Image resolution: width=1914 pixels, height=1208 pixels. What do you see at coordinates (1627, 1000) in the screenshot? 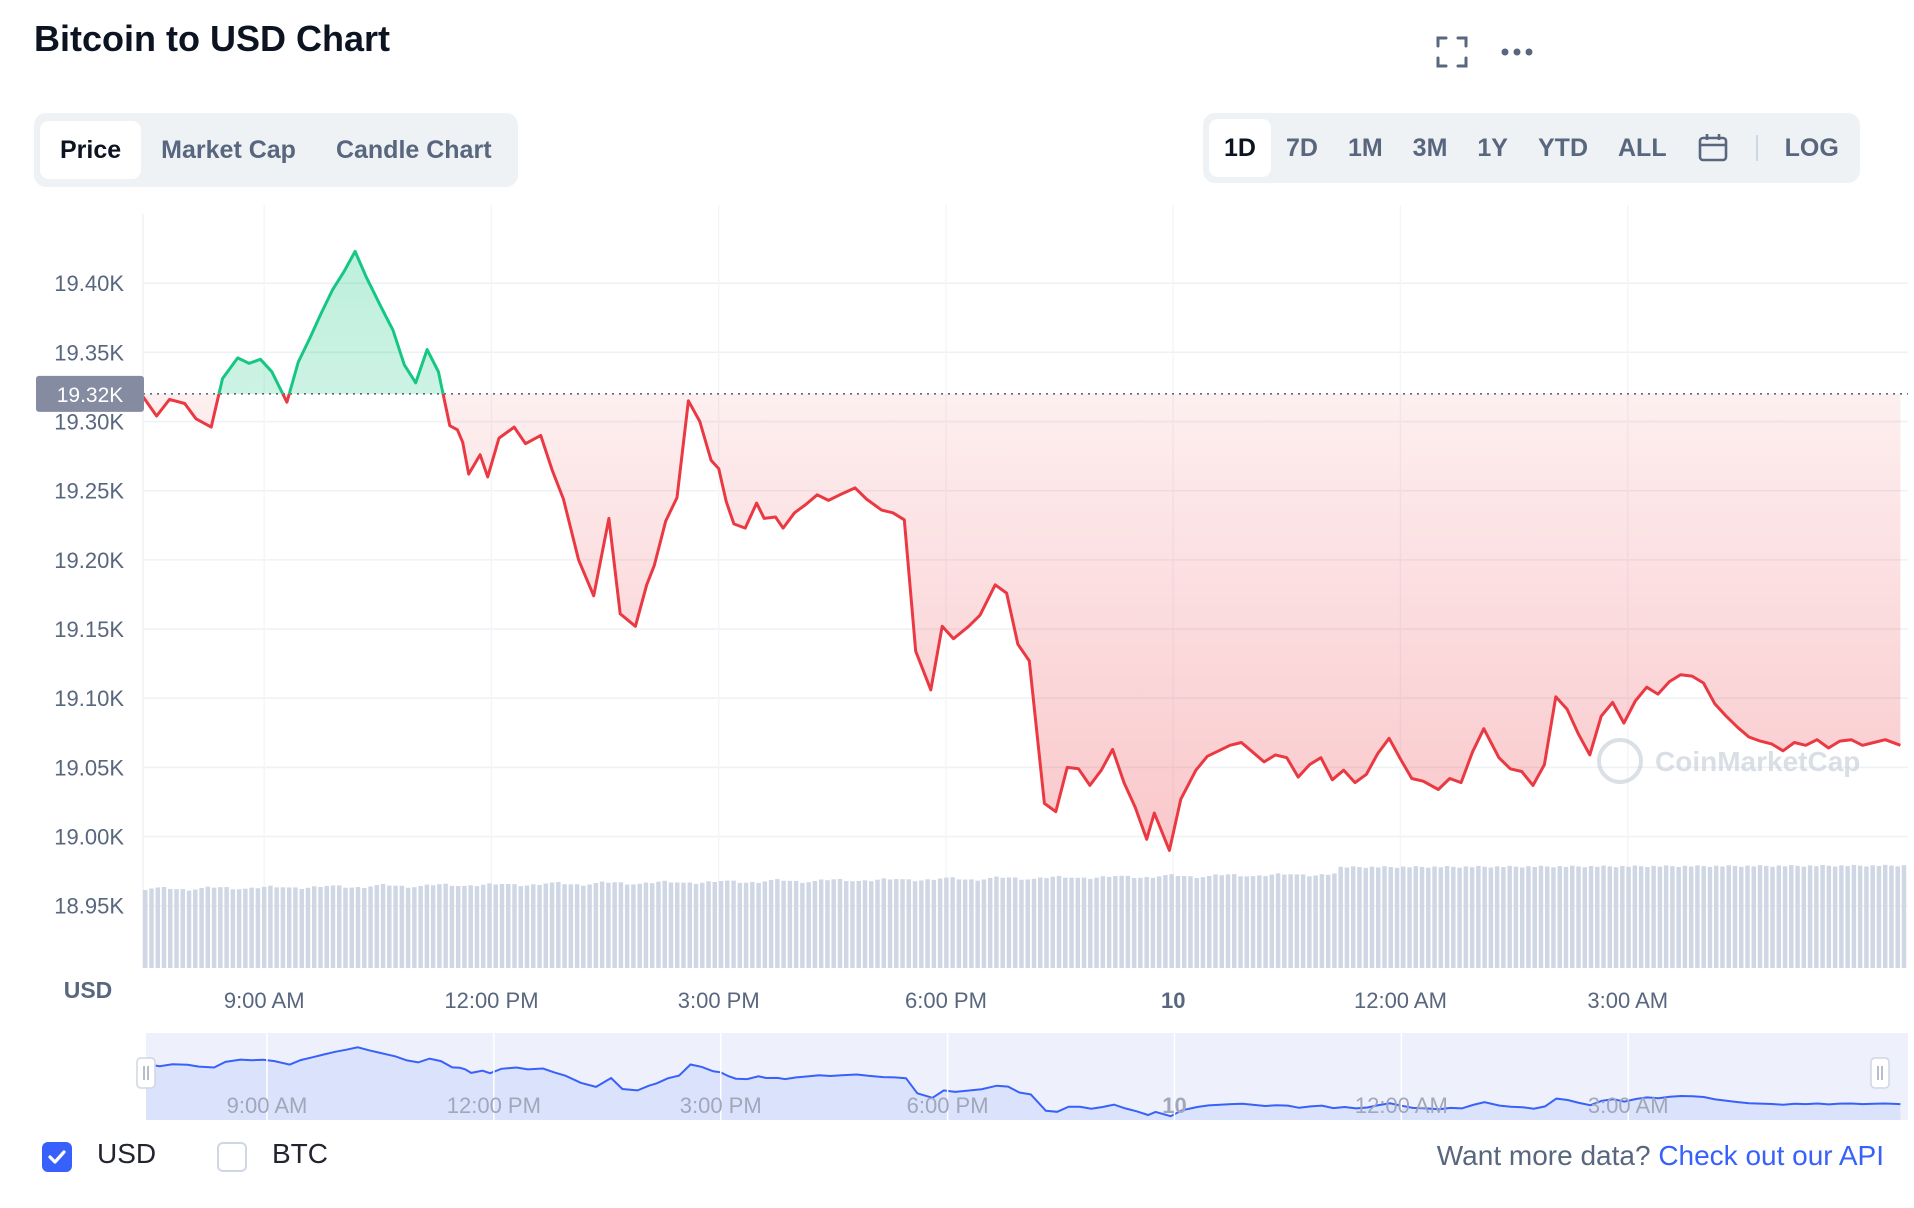
I see `x-tick-label: 3:00 AM` at bounding box center [1627, 1000].